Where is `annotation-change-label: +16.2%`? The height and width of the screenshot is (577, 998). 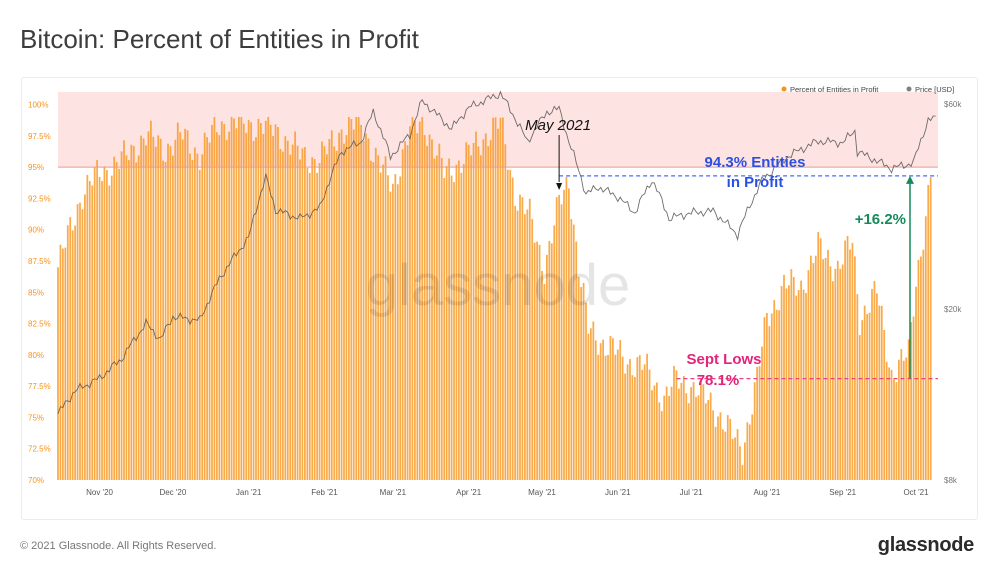
annotation-change-label: +16.2% is located at coordinates (880, 219).